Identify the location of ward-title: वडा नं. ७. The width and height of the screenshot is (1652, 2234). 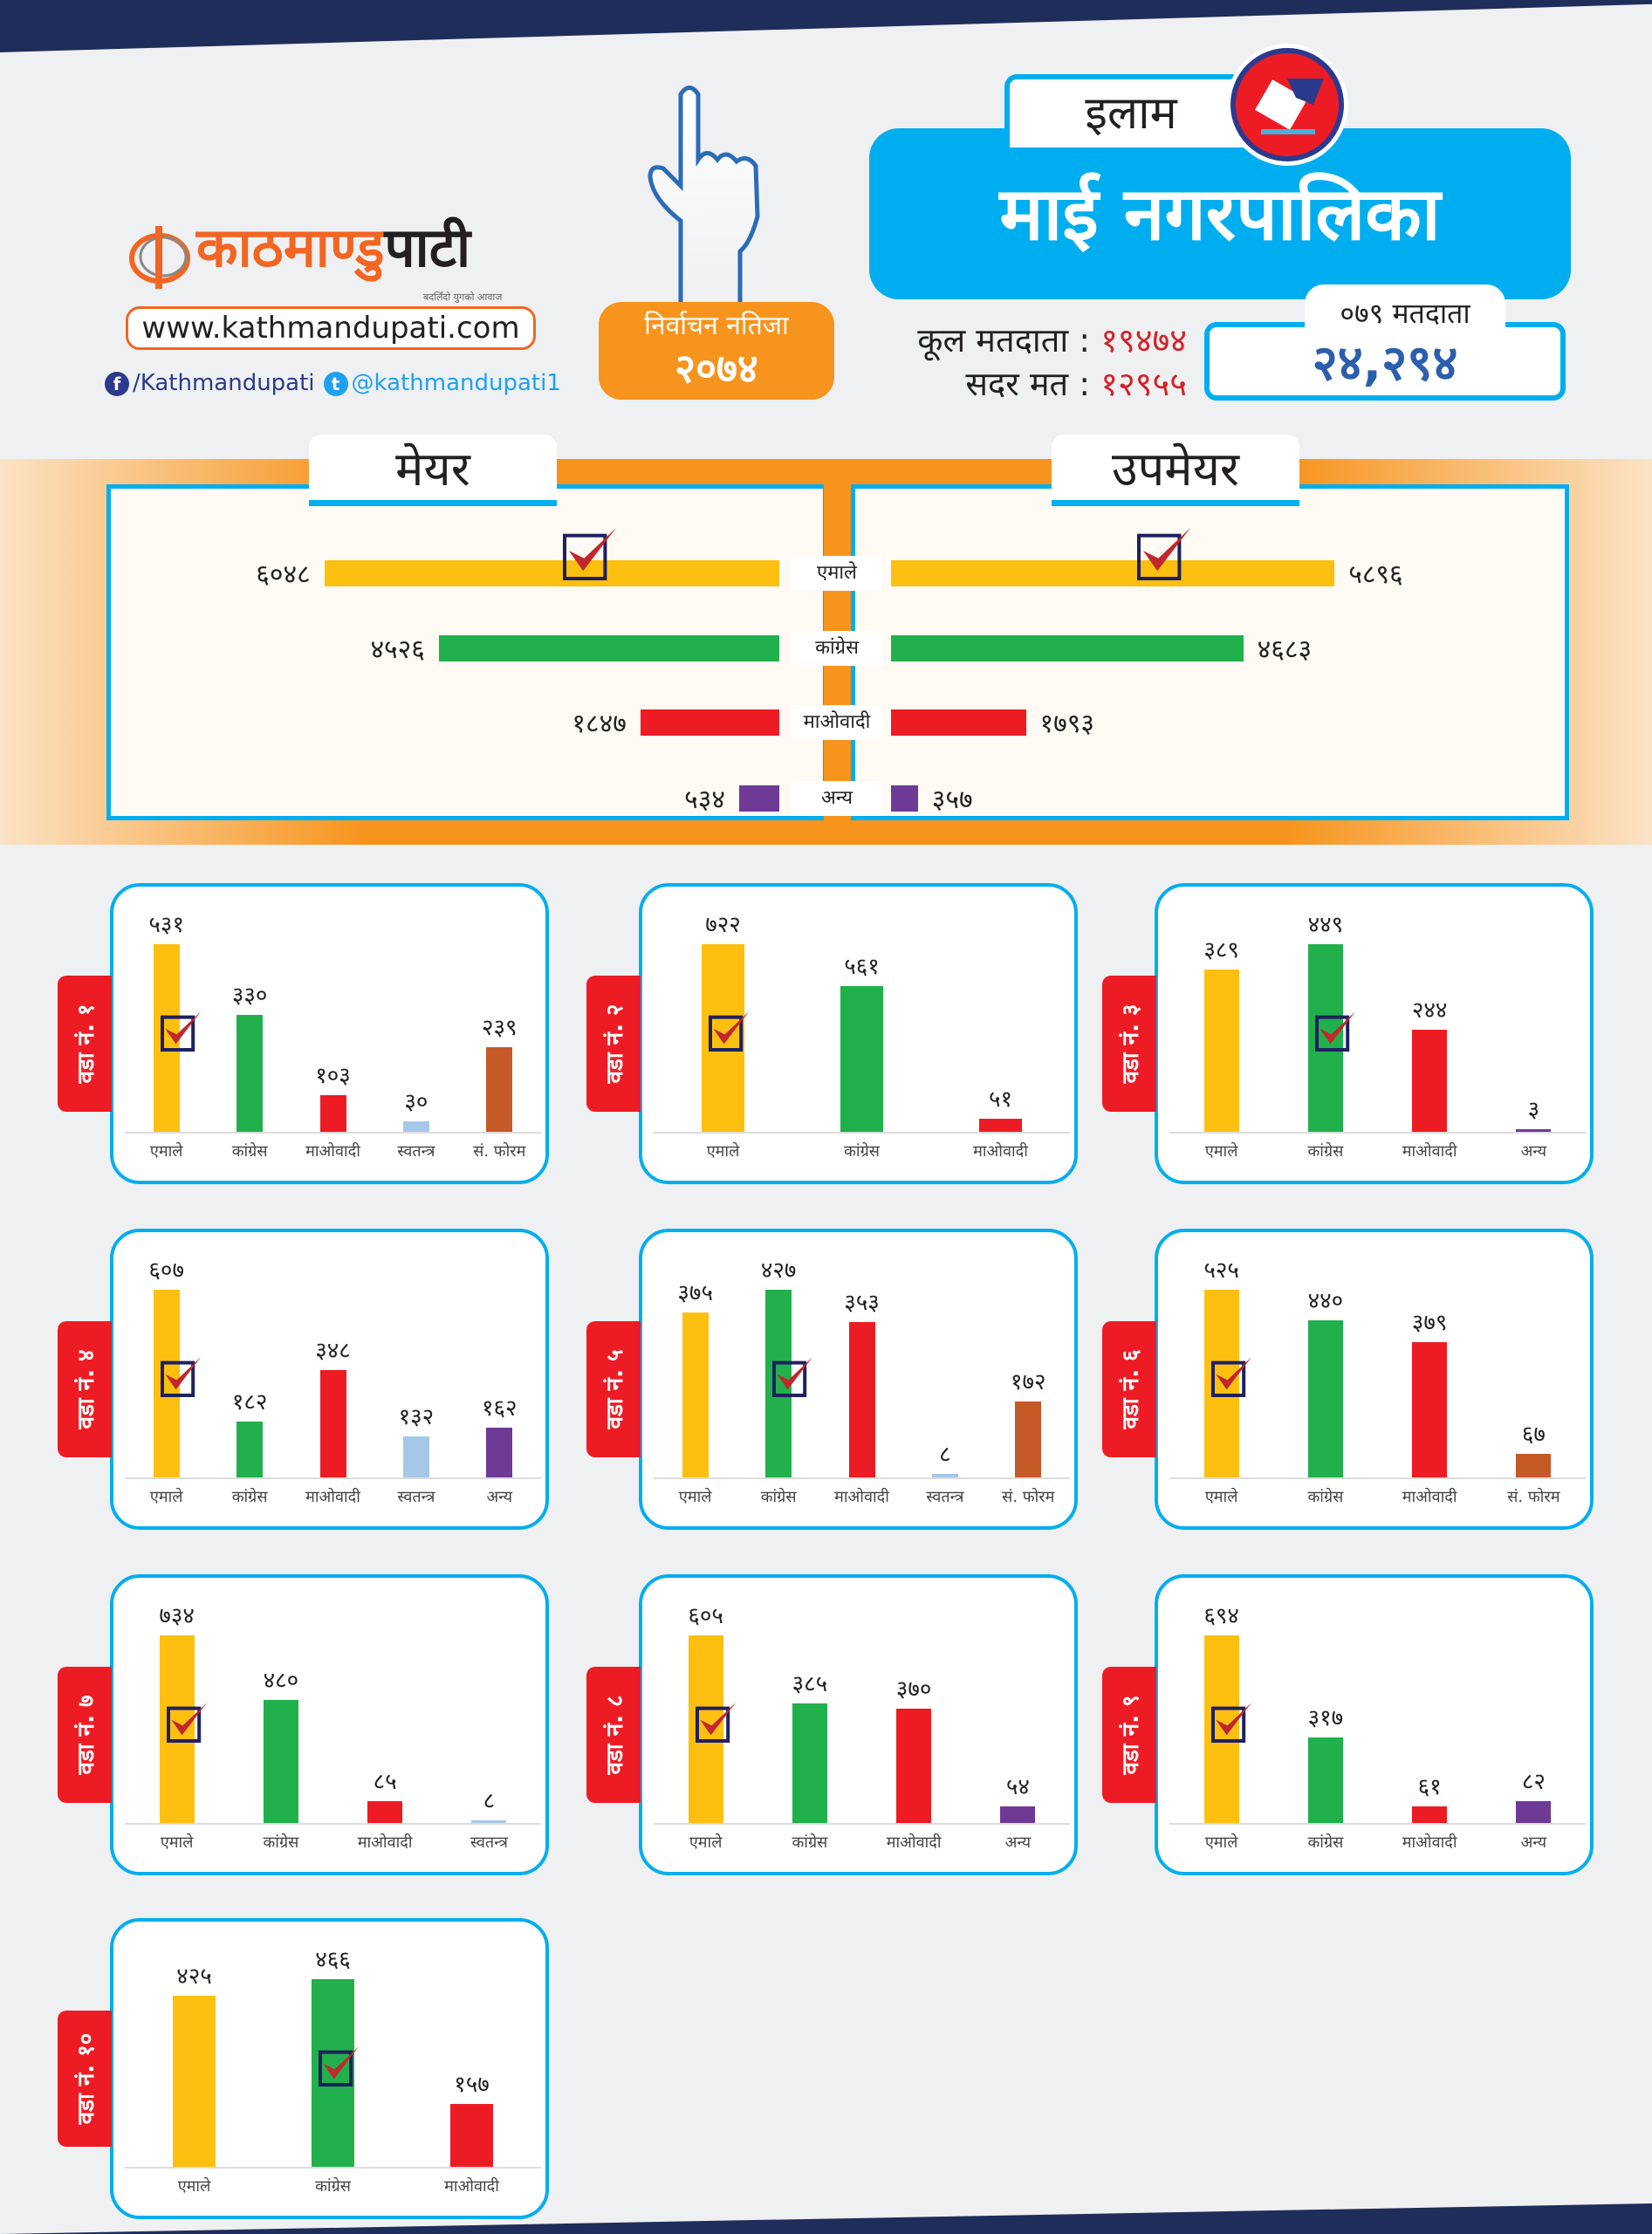
(86, 1735).